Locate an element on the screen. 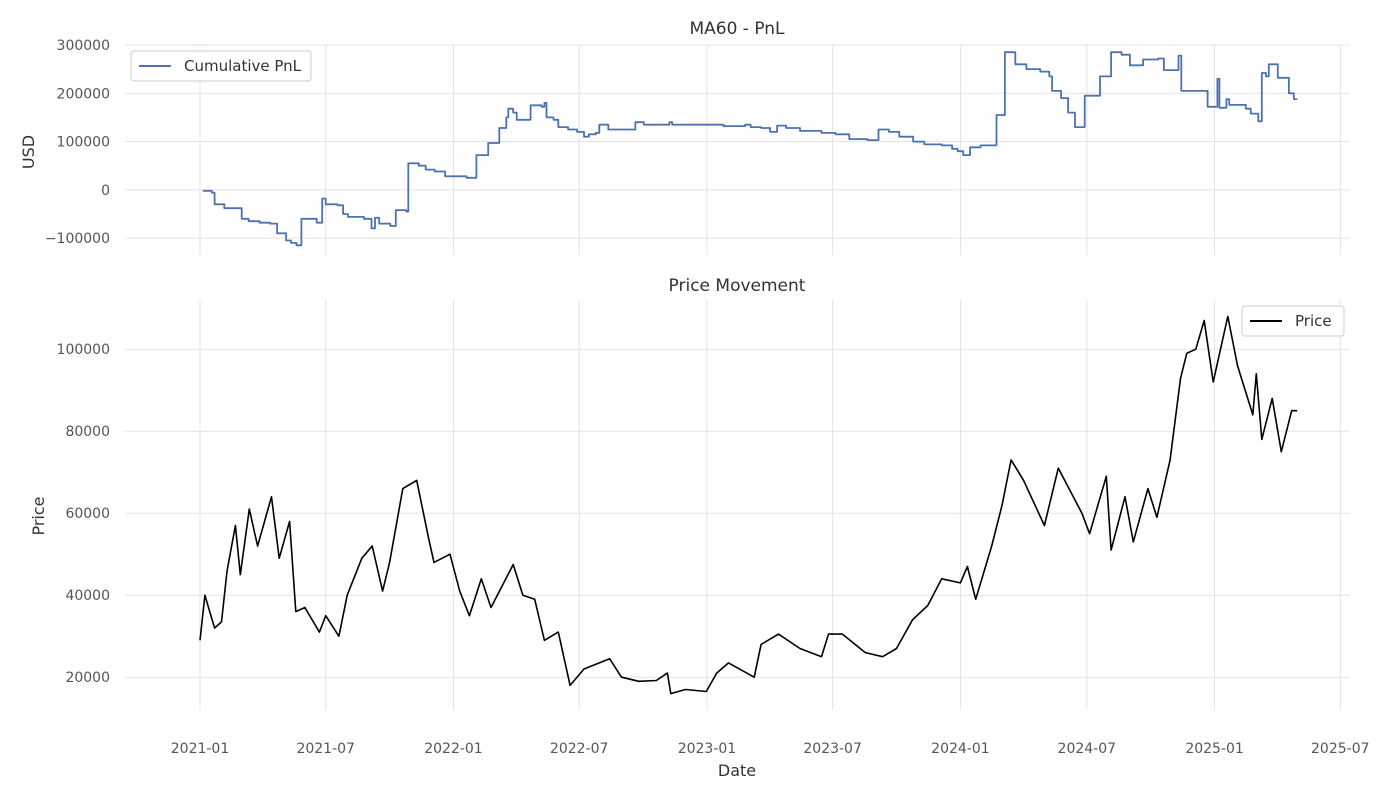 This screenshot has height=800, width=1400. pnl-legend-box is located at coordinates (221, 66).